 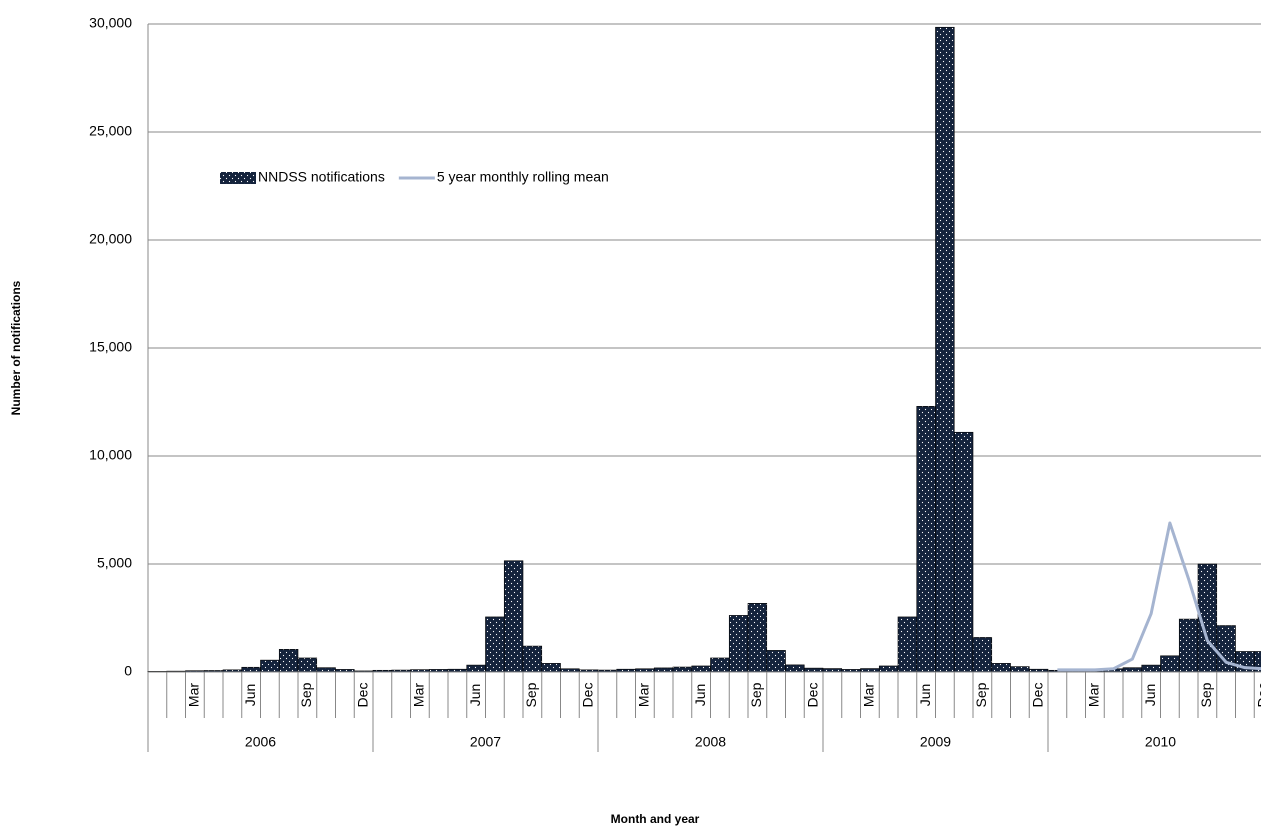 I want to click on legend-label: 5 year monthly rolling mean, so click(x=523, y=177).